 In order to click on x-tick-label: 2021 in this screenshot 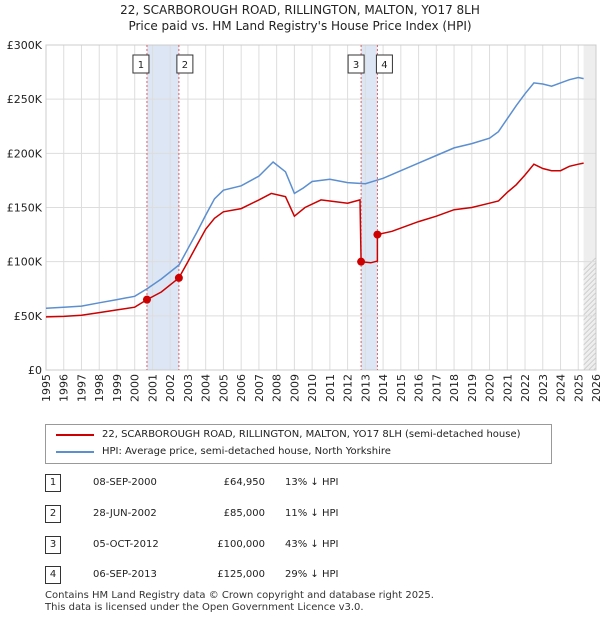, I will do `click(507, 388)`.